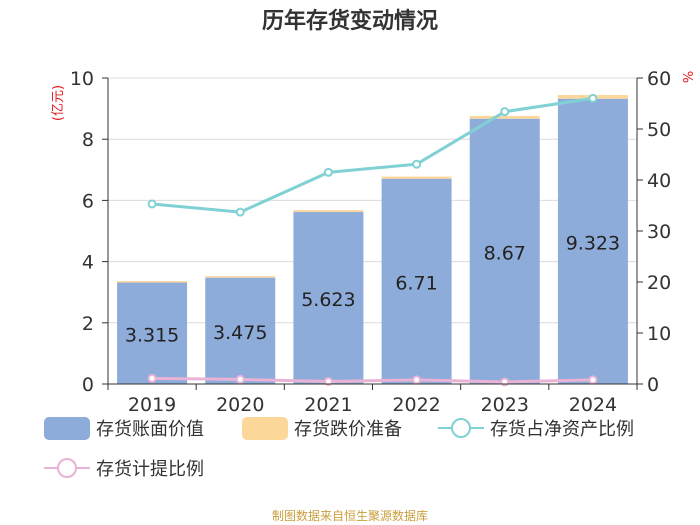  Describe the element at coordinates (88, 324) in the screenshot. I see `y-left-tick-label: 2` at that location.